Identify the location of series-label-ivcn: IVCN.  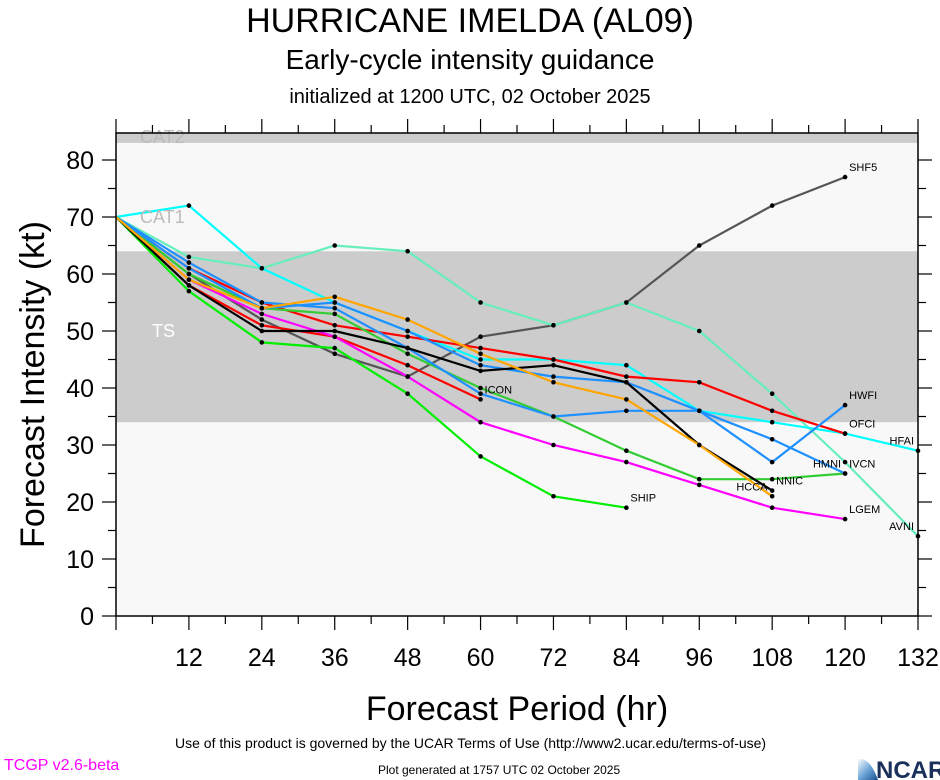
(862, 465).